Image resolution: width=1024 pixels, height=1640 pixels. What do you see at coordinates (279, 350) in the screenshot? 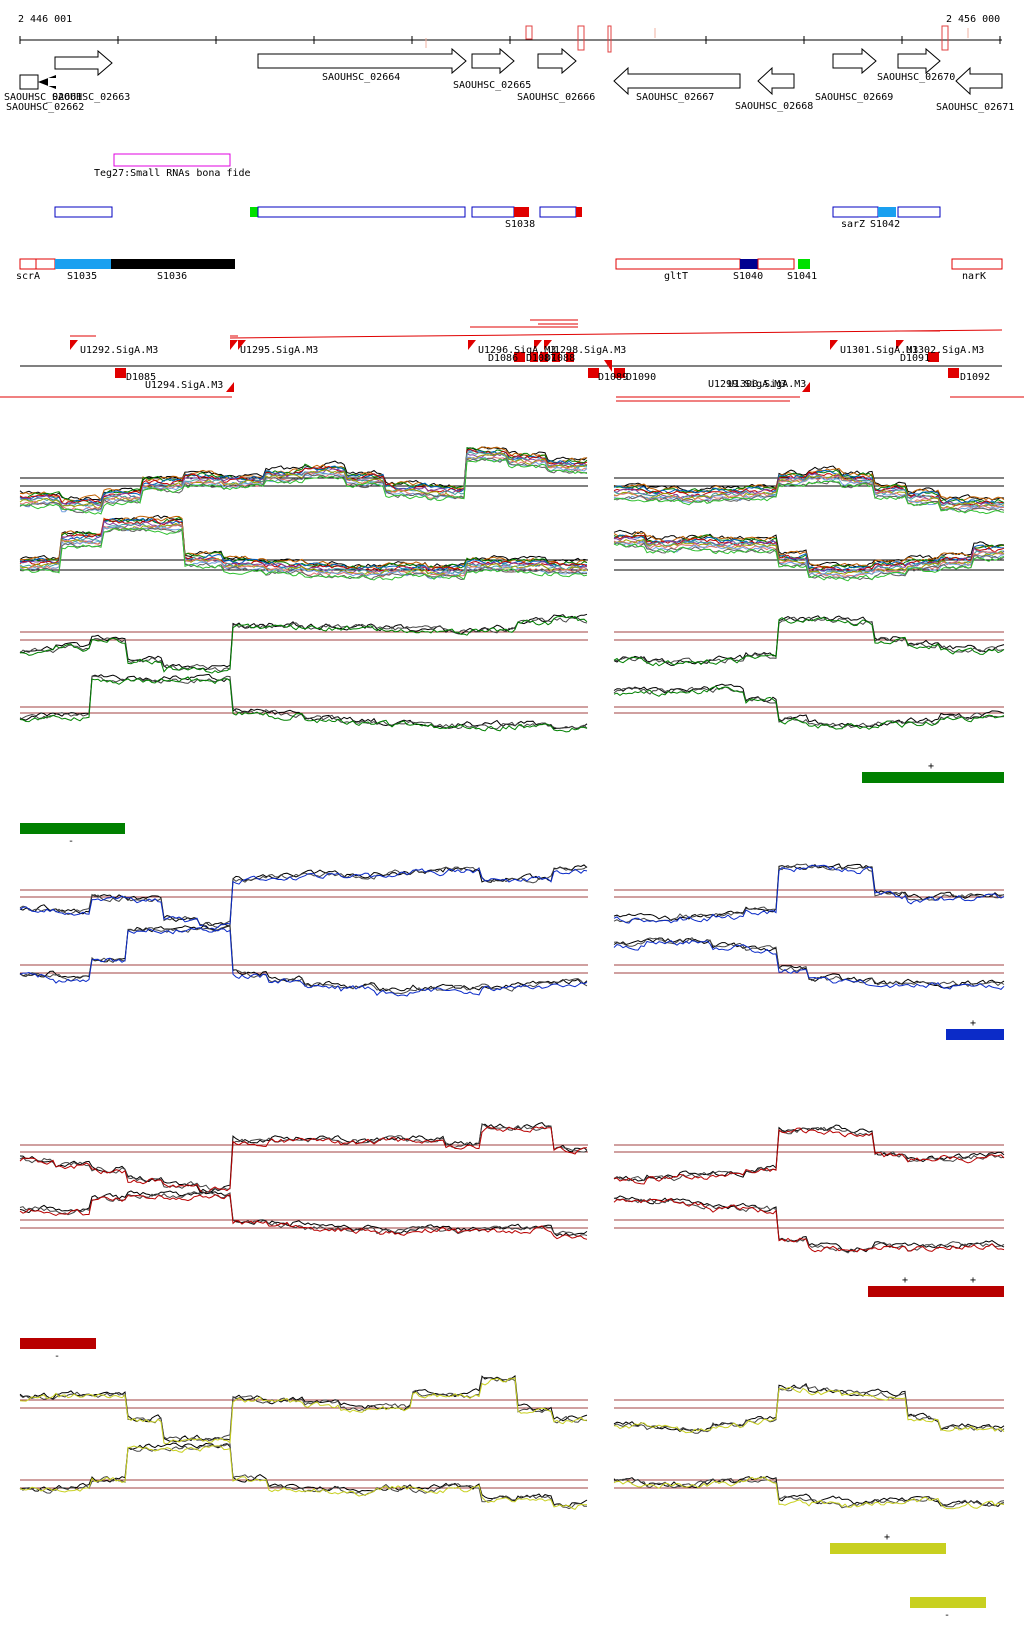
I see `promoter-label-u1295: U1295.SigA.M3` at bounding box center [279, 350].